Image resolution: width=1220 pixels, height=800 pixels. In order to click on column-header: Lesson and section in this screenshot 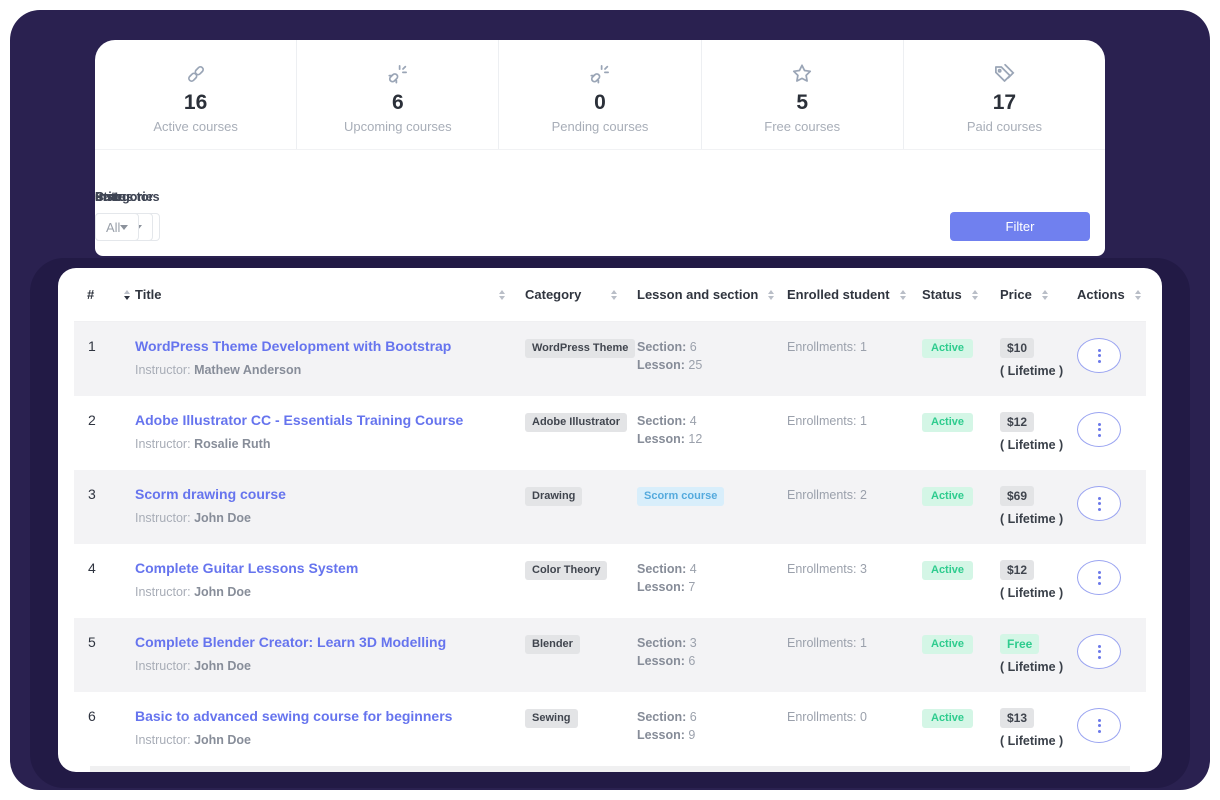, I will do `click(712, 294)`.